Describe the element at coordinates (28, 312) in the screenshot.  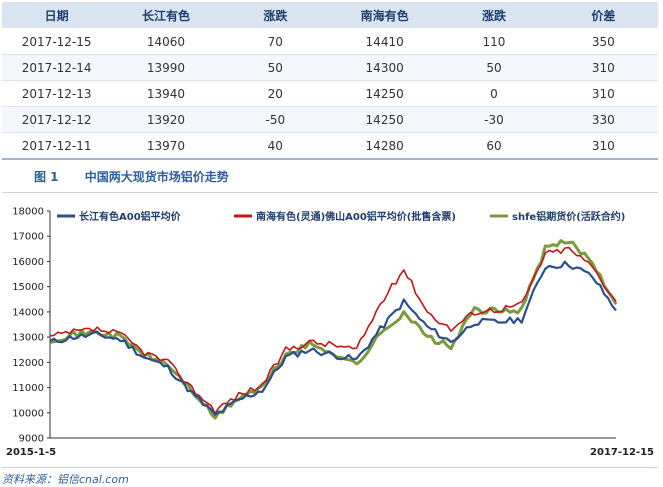
I see `y-tick-label: 14000` at that location.